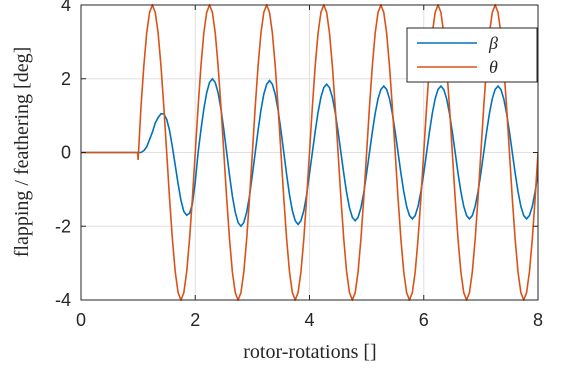 The width and height of the screenshot is (563, 371). I want to click on y-axis-label: flapping / feathering [deg], so click(22, 152).